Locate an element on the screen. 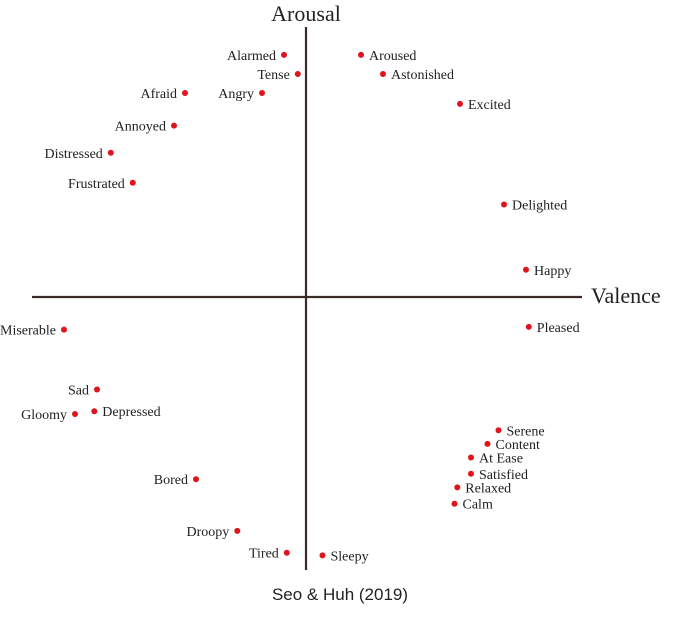  data-point-label: Bored is located at coordinates (171, 480).